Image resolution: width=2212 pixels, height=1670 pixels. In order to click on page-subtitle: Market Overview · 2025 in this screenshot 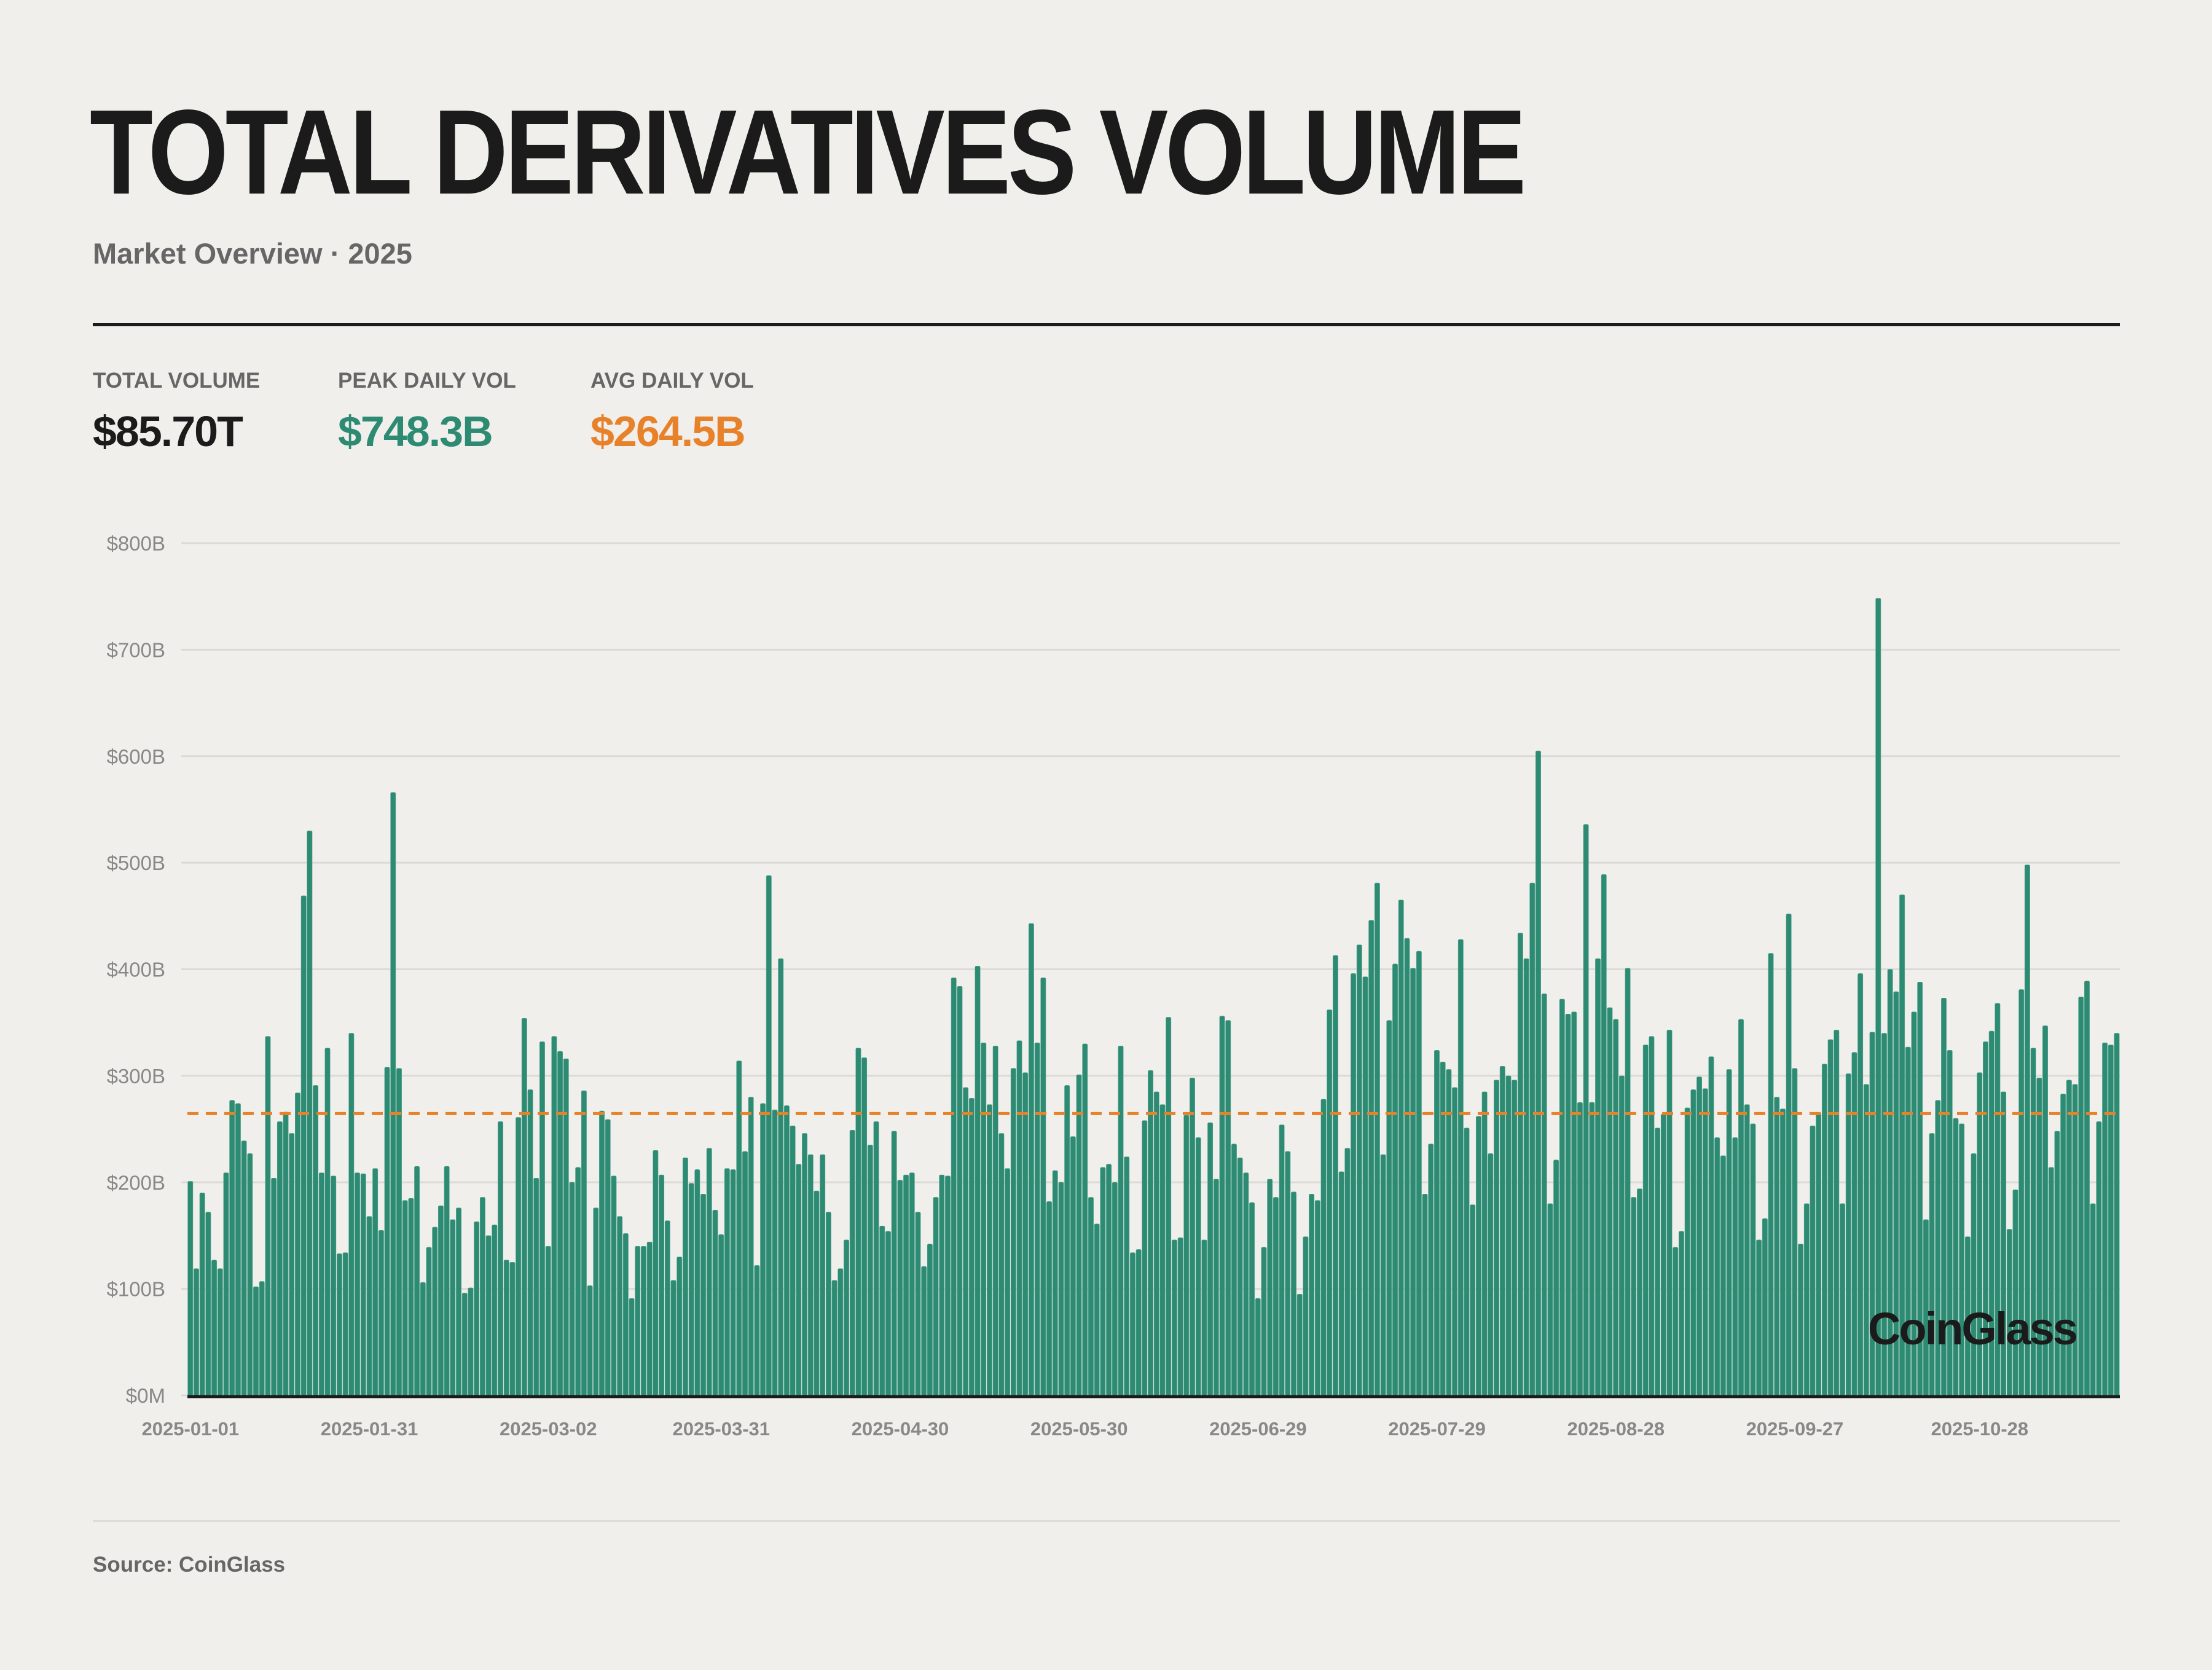, I will do `click(252, 253)`.